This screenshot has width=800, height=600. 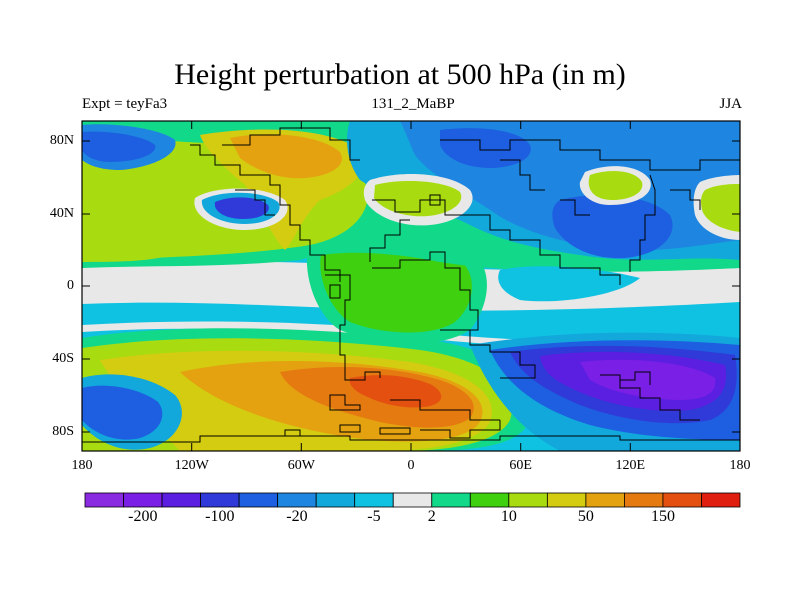 I want to click on colorbar-label: 150, so click(x=662, y=516).